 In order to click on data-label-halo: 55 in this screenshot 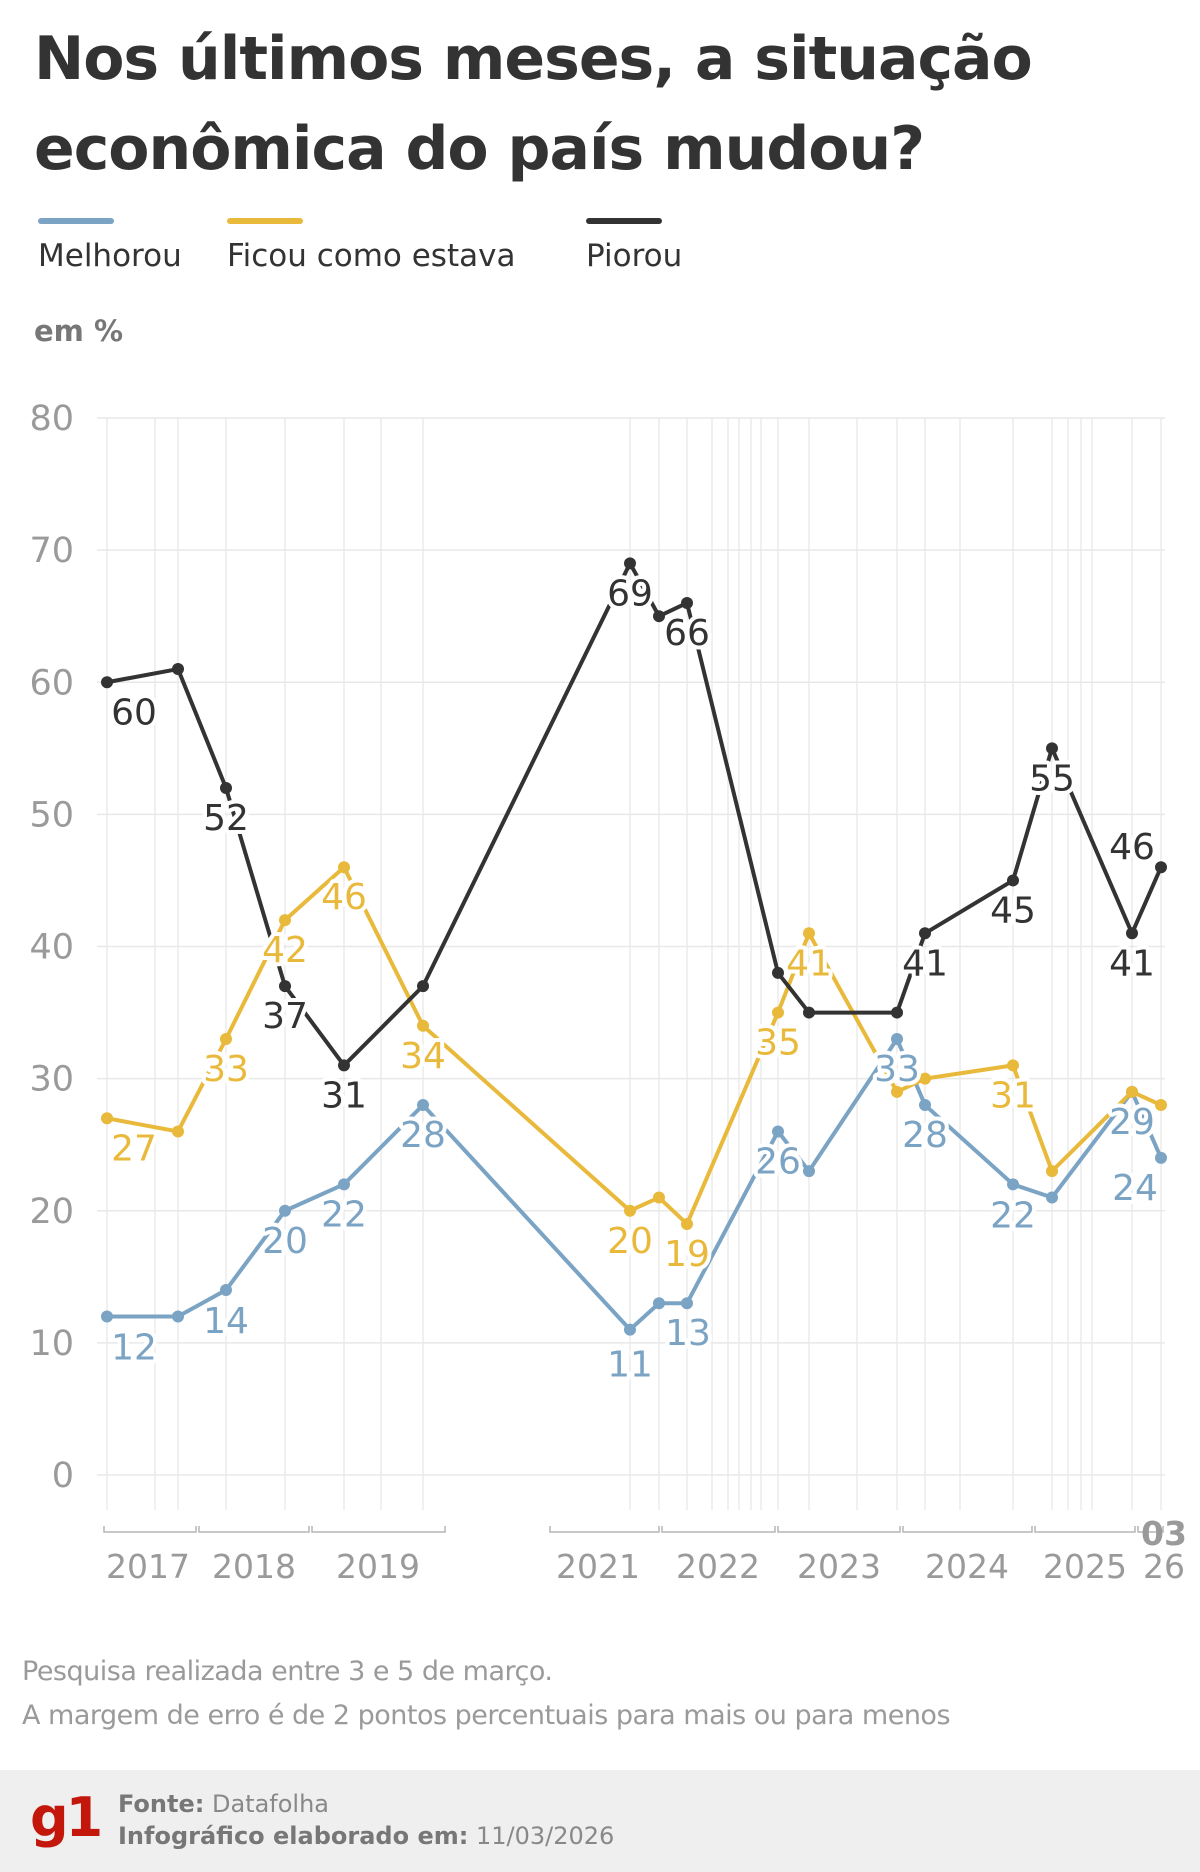, I will do `click(1052, 778)`.